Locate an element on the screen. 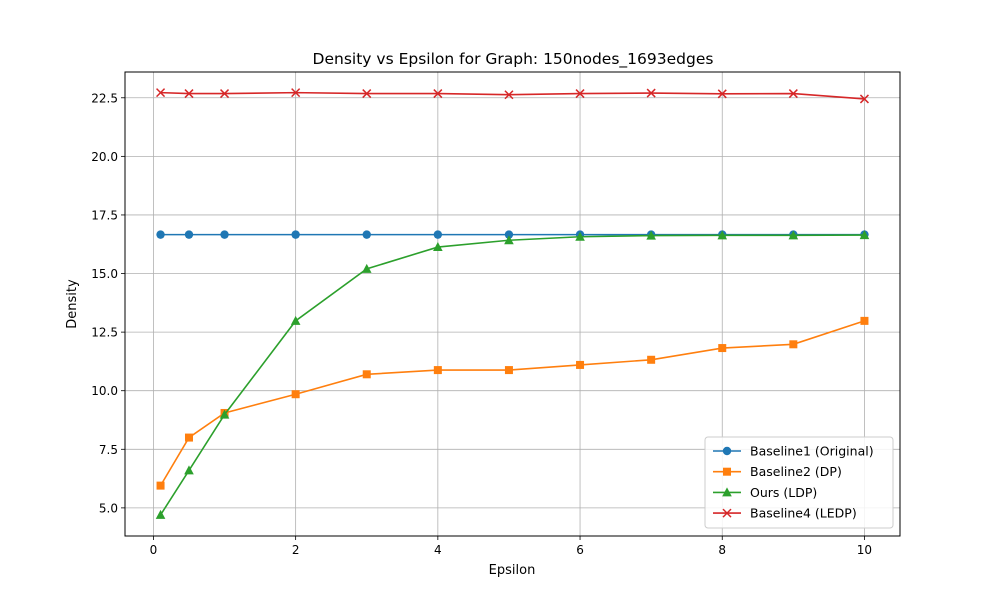 The height and width of the screenshot is (600, 1000). legend-item: Baseline2 (DP) is located at coordinates (777, 471).